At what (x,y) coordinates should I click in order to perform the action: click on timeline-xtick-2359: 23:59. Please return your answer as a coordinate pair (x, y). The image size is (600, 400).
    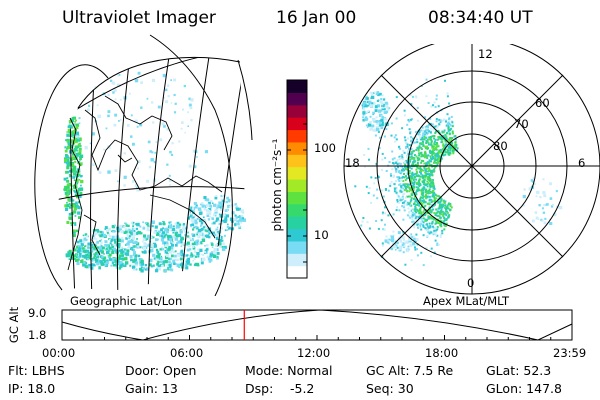
    Looking at the image, I should click on (570, 353).